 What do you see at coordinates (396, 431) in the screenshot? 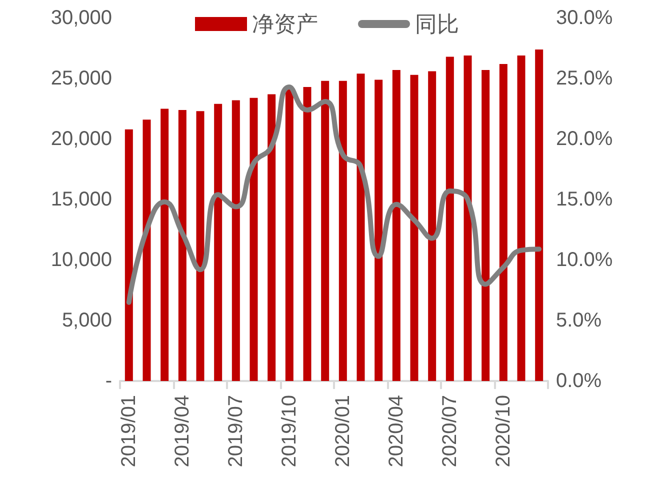
I see `x-tick-label: 2020/04` at bounding box center [396, 431].